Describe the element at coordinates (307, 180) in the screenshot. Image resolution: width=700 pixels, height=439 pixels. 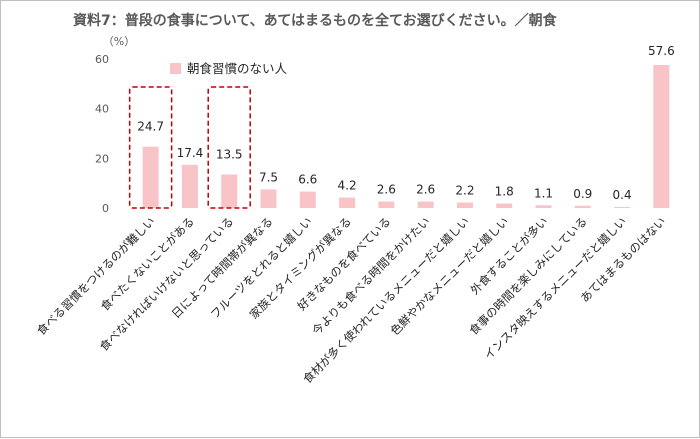
I see `data-label: 6.6` at that location.